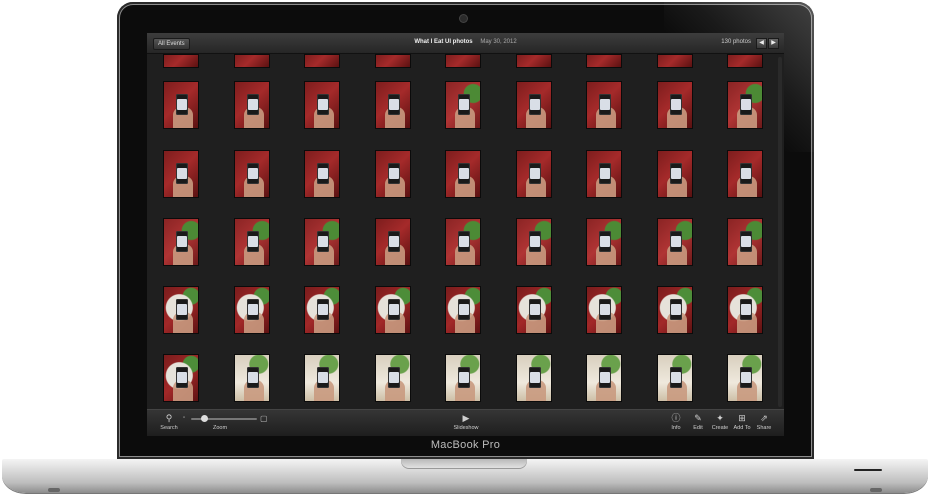 The image size is (930, 503). What do you see at coordinates (720, 428) in the screenshot?
I see `create-label: Create` at bounding box center [720, 428].